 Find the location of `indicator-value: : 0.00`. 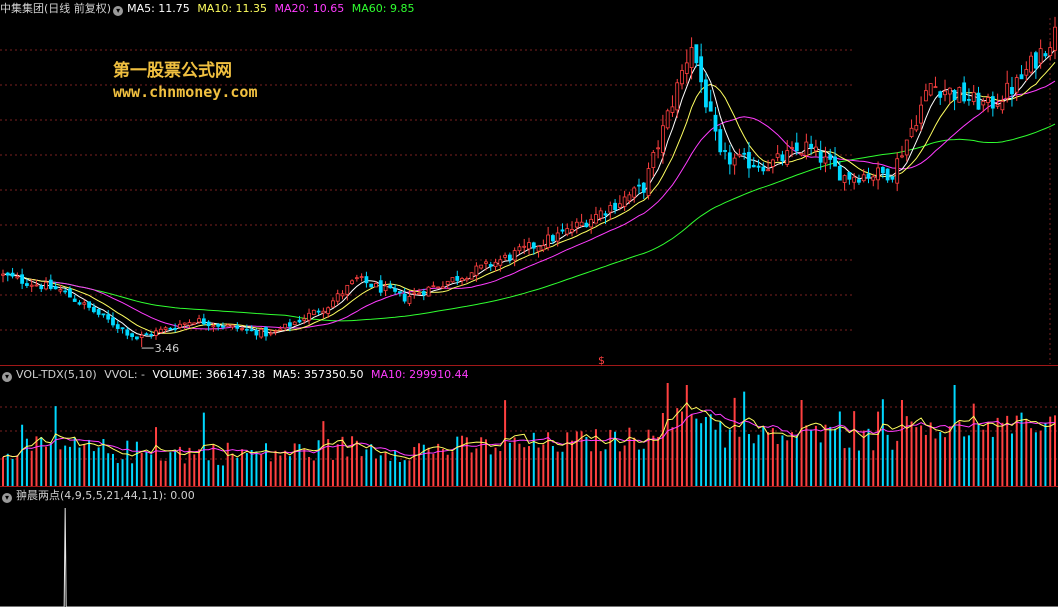

indicator-value: : 0.00 is located at coordinates (179, 495).